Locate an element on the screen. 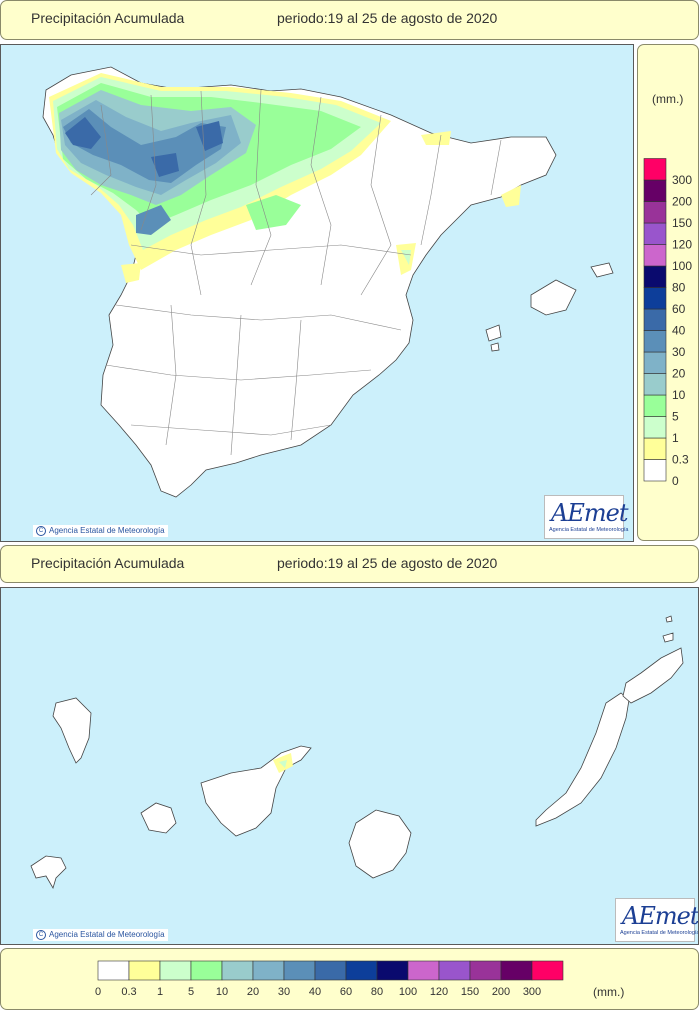 The width and height of the screenshot is (700, 1011). gran-canaria-land is located at coordinates (380, 844).